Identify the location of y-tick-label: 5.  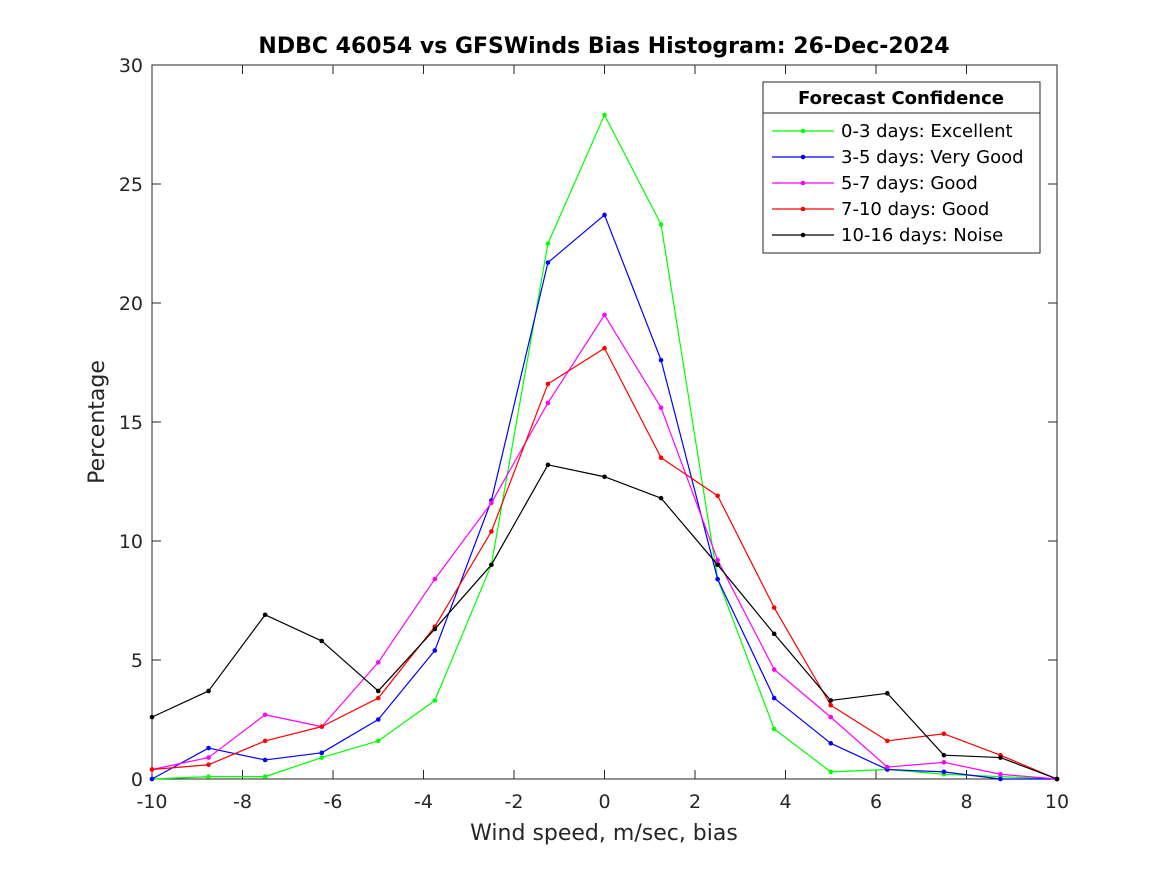
(137, 661).